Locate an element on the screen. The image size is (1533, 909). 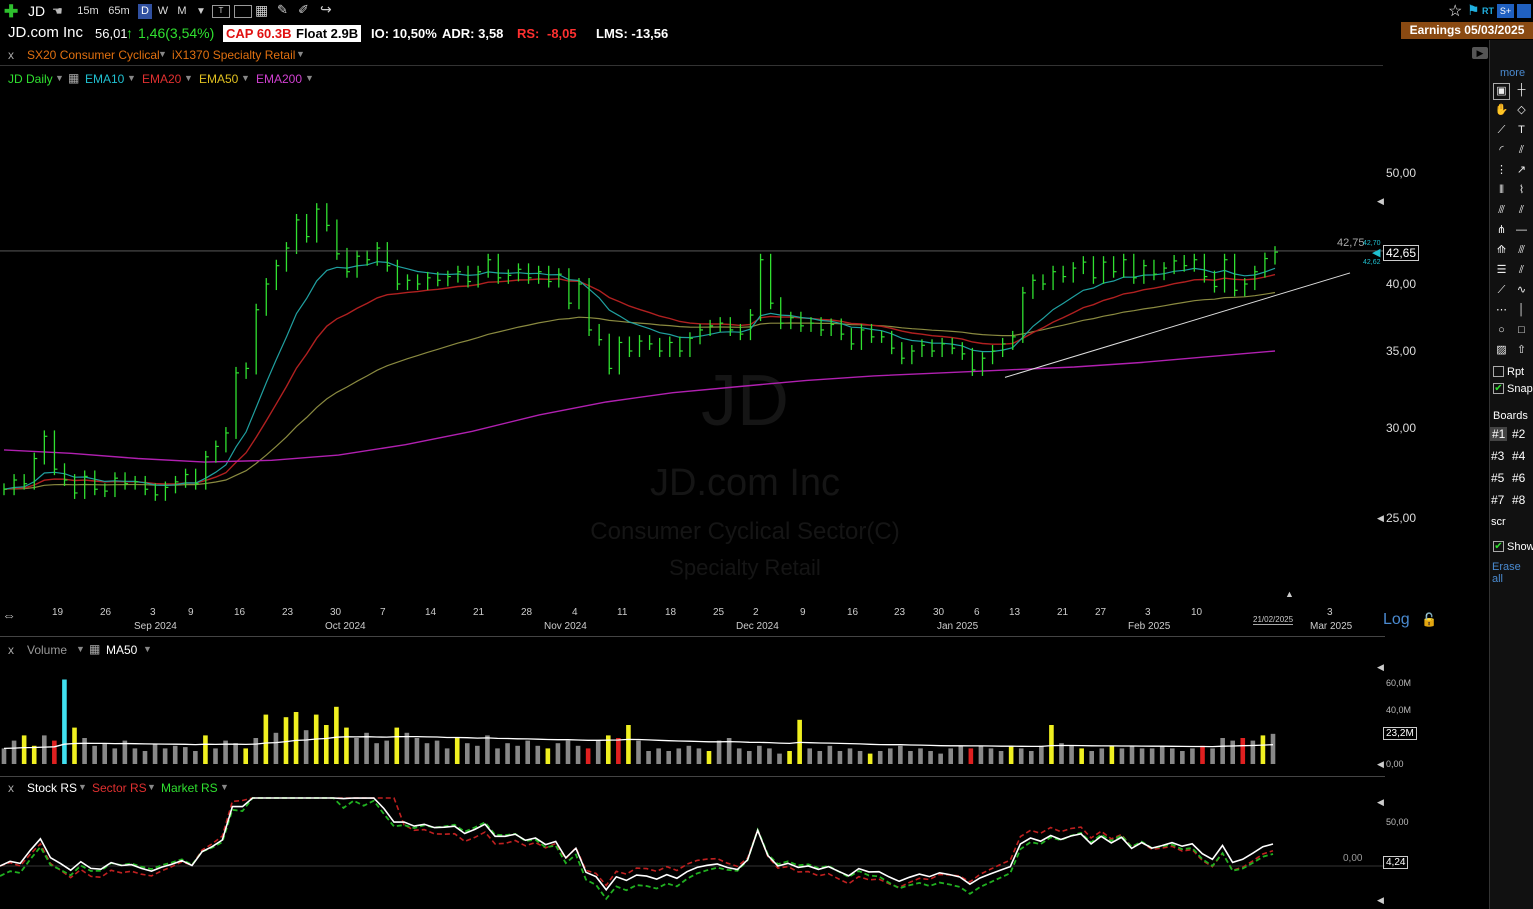
rpt-checkbox is located at coordinates (1498, 371).